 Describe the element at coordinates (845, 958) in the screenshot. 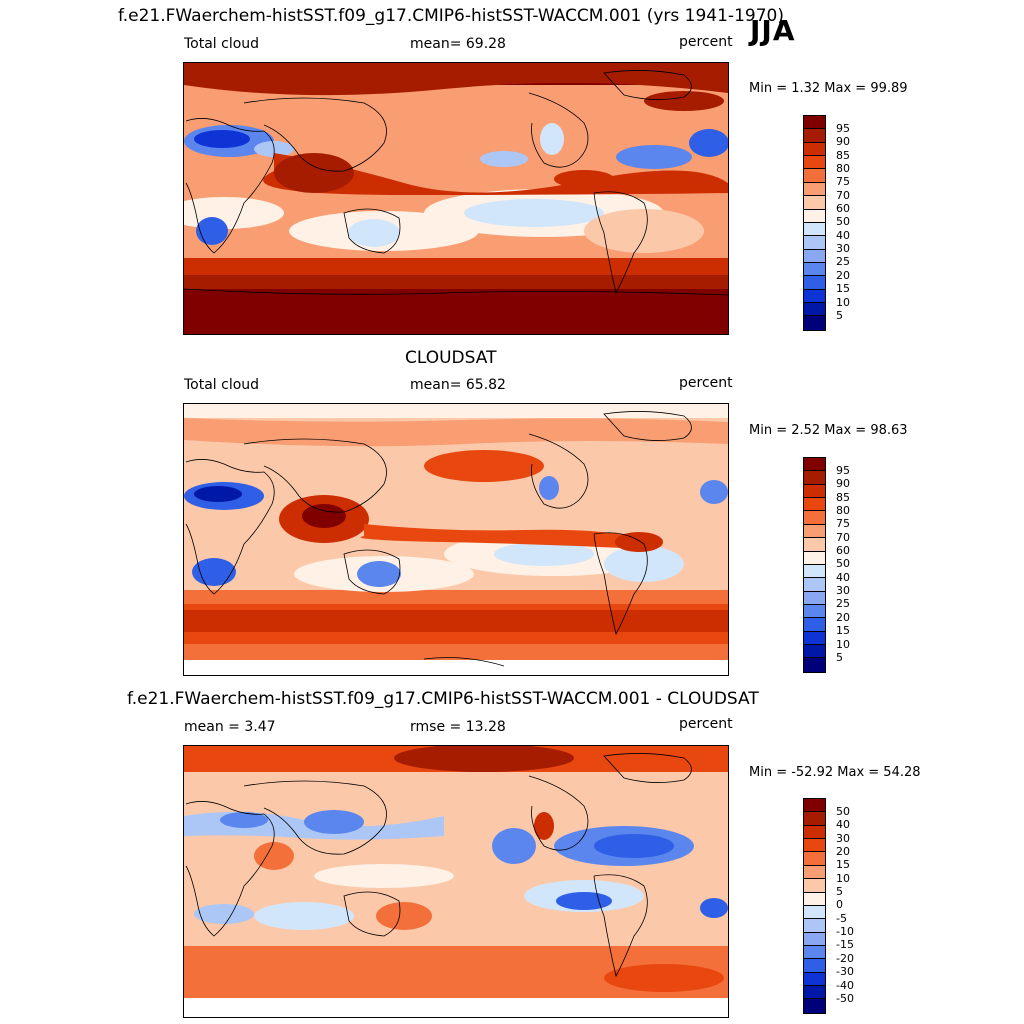

I see `colorbar-tick-label: -20` at that location.